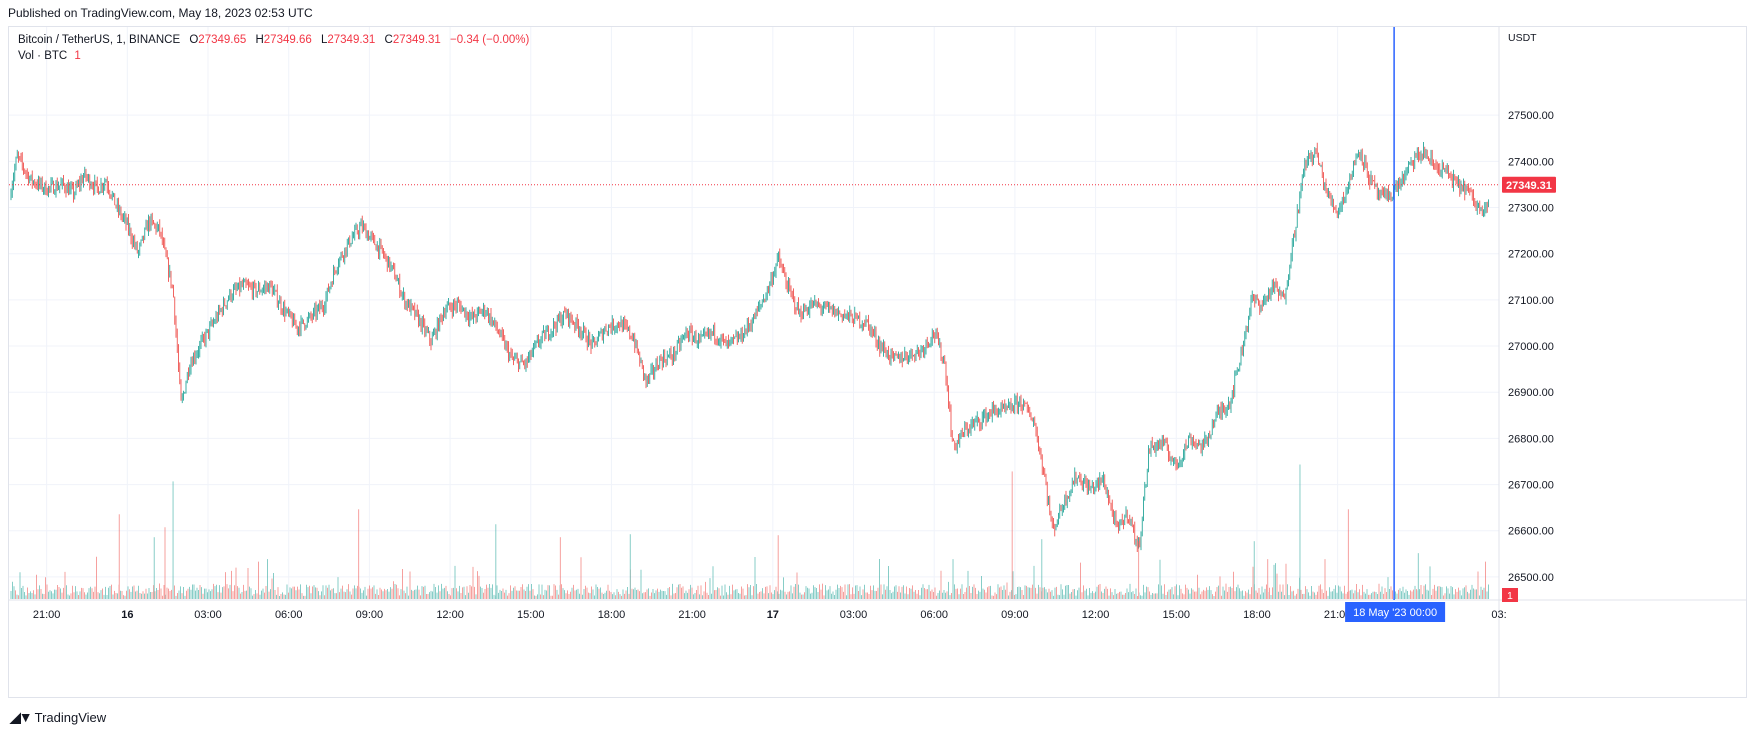  I want to click on legend-volume-label: Vol · BTC, so click(43, 56).